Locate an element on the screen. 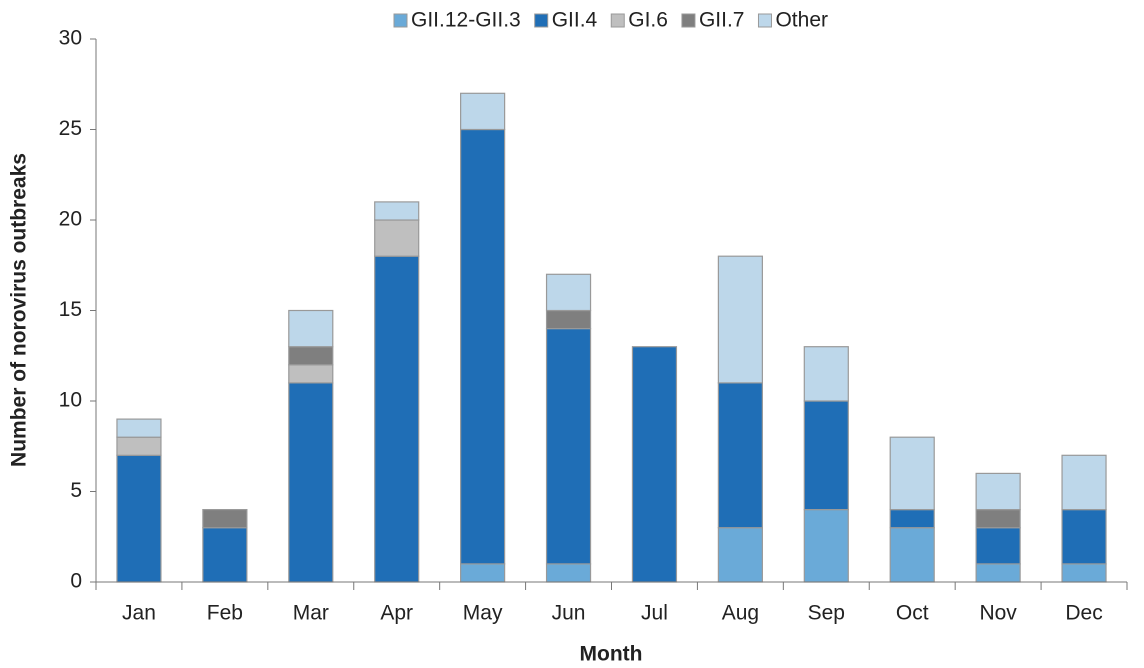 The height and width of the screenshot is (668, 1144). x-tick-label: Dec is located at coordinates (1083, 613).